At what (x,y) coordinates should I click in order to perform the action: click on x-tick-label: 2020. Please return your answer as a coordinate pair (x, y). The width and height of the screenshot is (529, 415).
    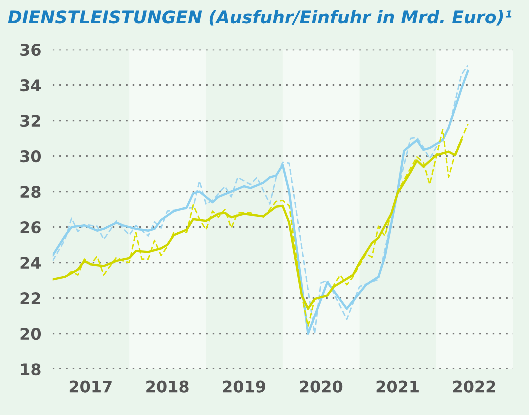
    Looking at the image, I should click on (321, 386).